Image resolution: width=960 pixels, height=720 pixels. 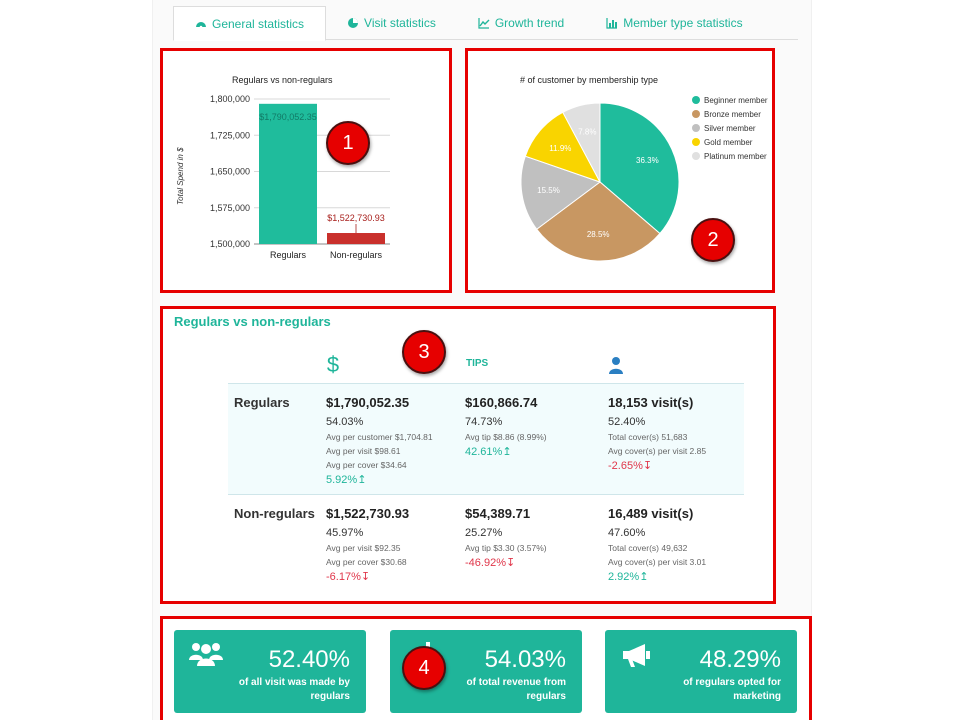 I want to click on tips-change: 42.61%↥, so click(x=488, y=452).